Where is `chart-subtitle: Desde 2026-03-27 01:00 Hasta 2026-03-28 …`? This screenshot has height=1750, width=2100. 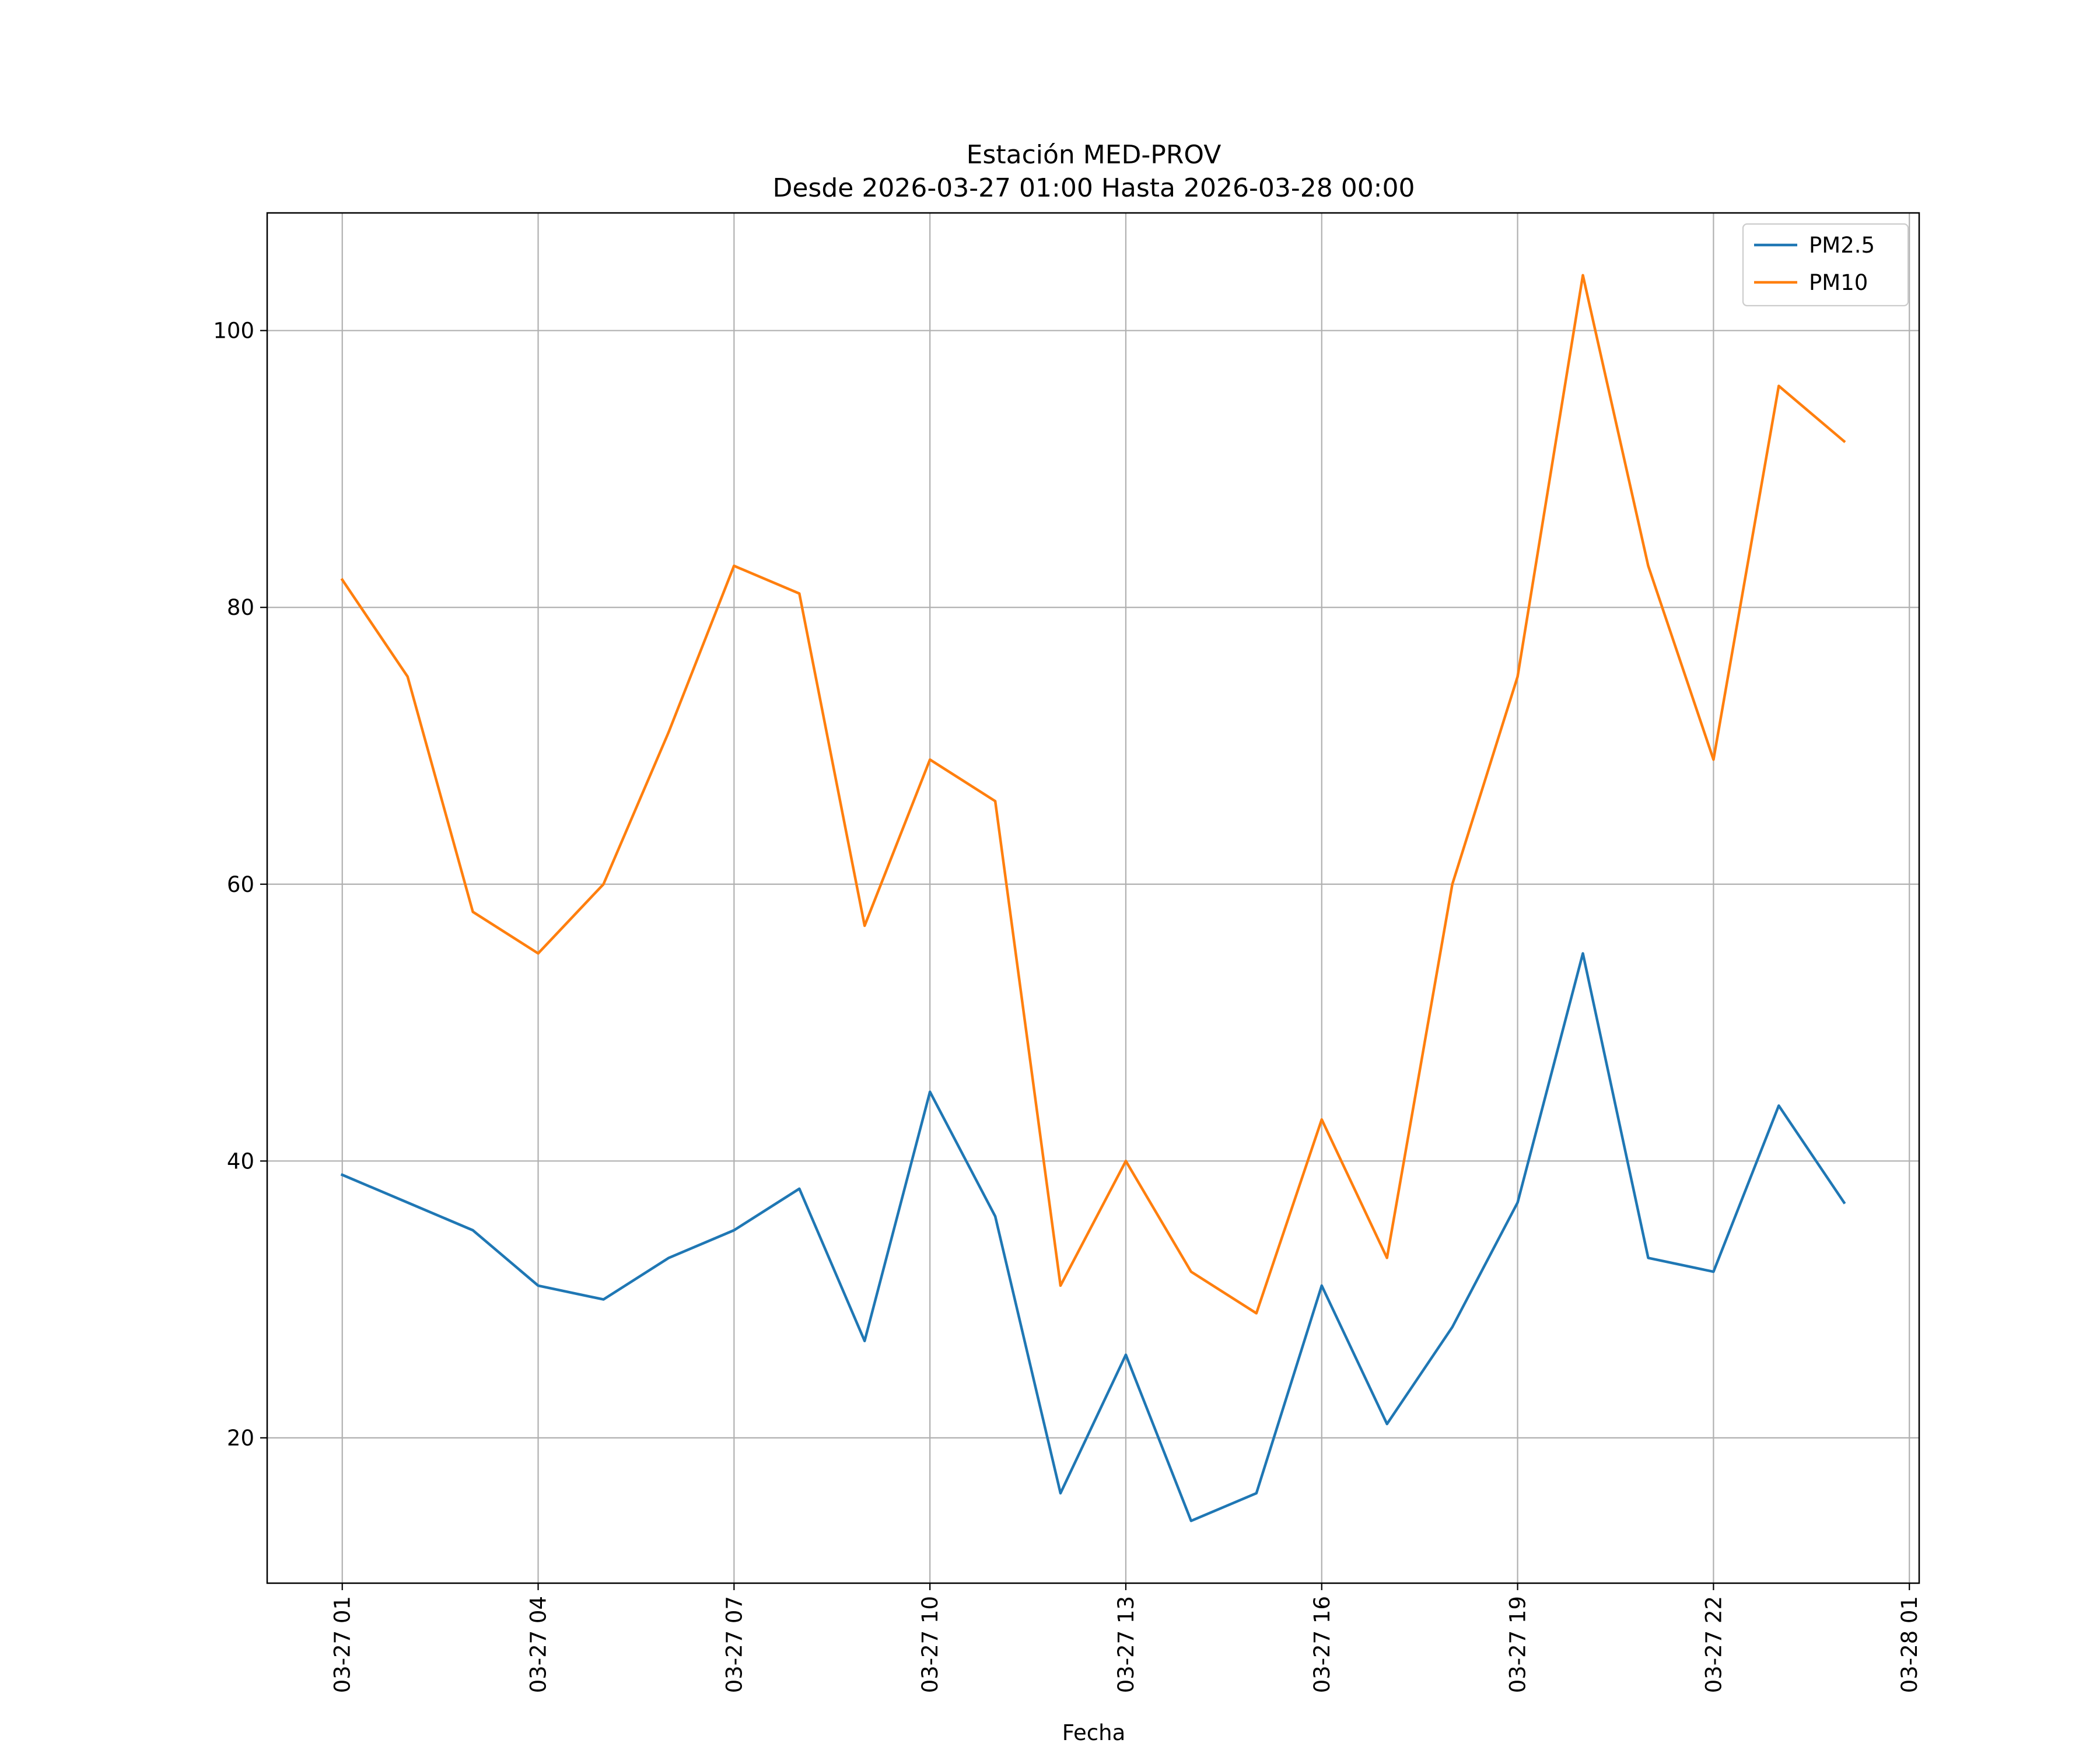
chart-subtitle: Desde 2026-03-27 01:00 Hasta 2026-03-28 … is located at coordinates (1093, 188).